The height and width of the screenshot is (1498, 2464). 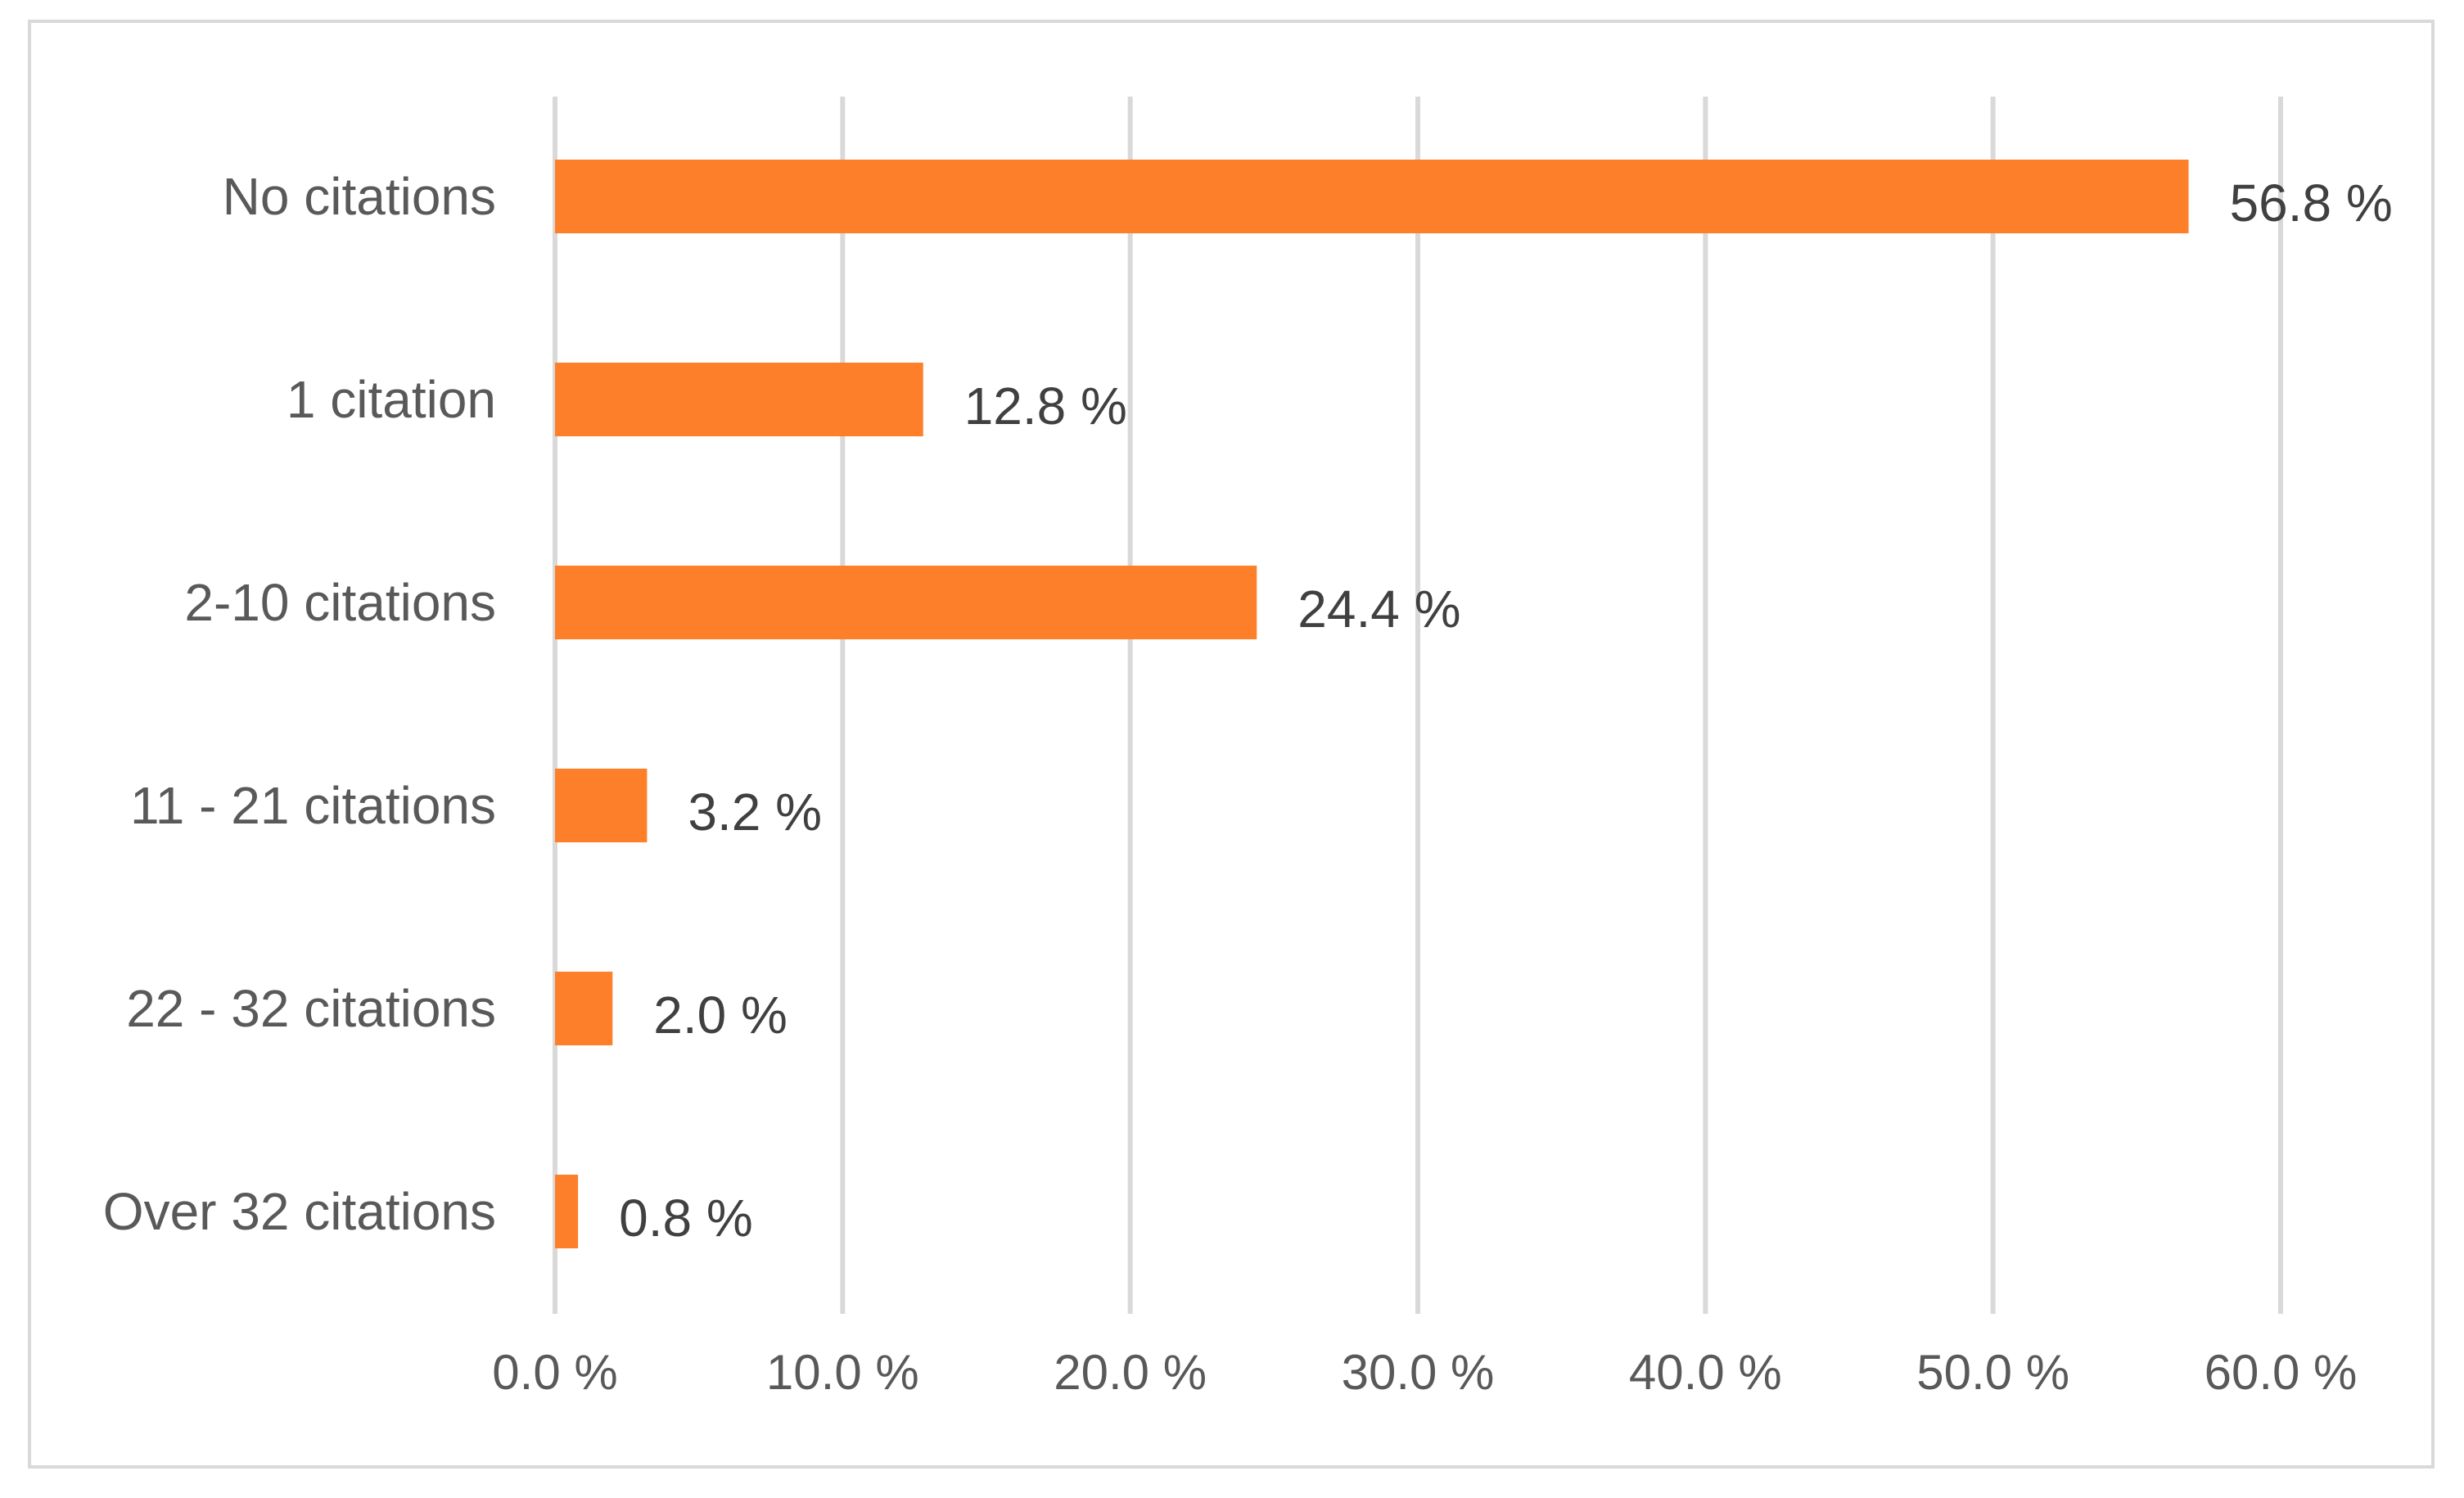 I want to click on x-tick-label: 50.0 %, so click(x=1992, y=1372).